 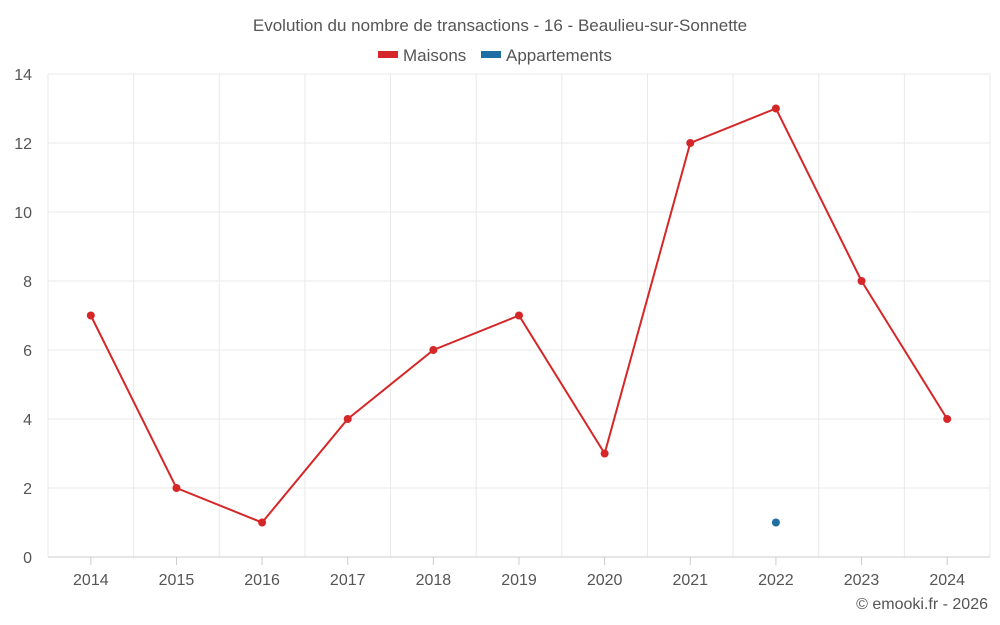 I want to click on x-tick-label: 2019, so click(x=519, y=580).